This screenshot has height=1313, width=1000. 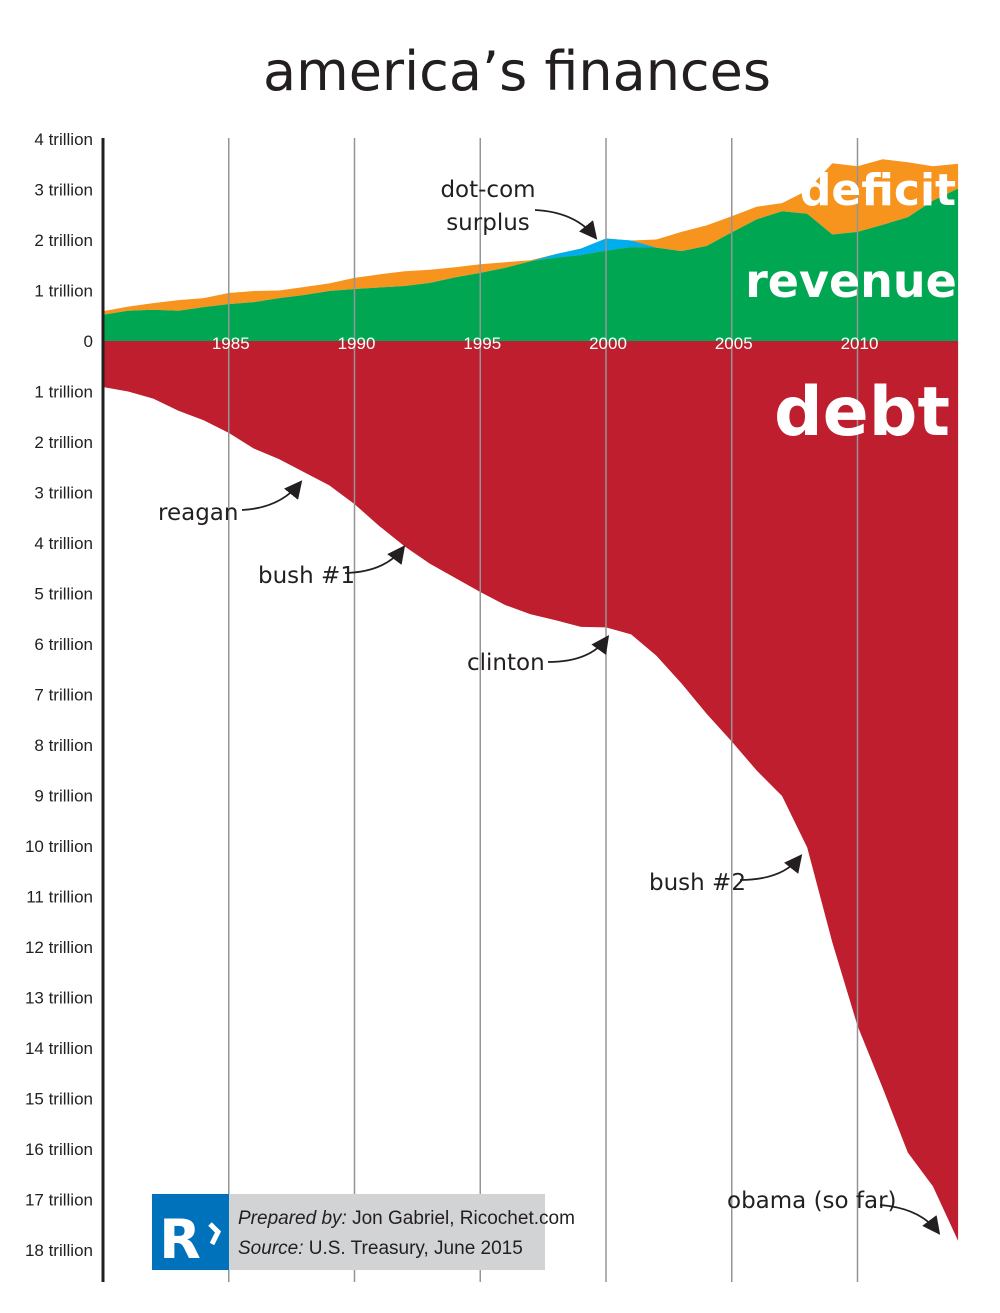 What do you see at coordinates (63, 493) in the screenshot?
I see `y-tick-neg-3: 3 trillion` at bounding box center [63, 493].